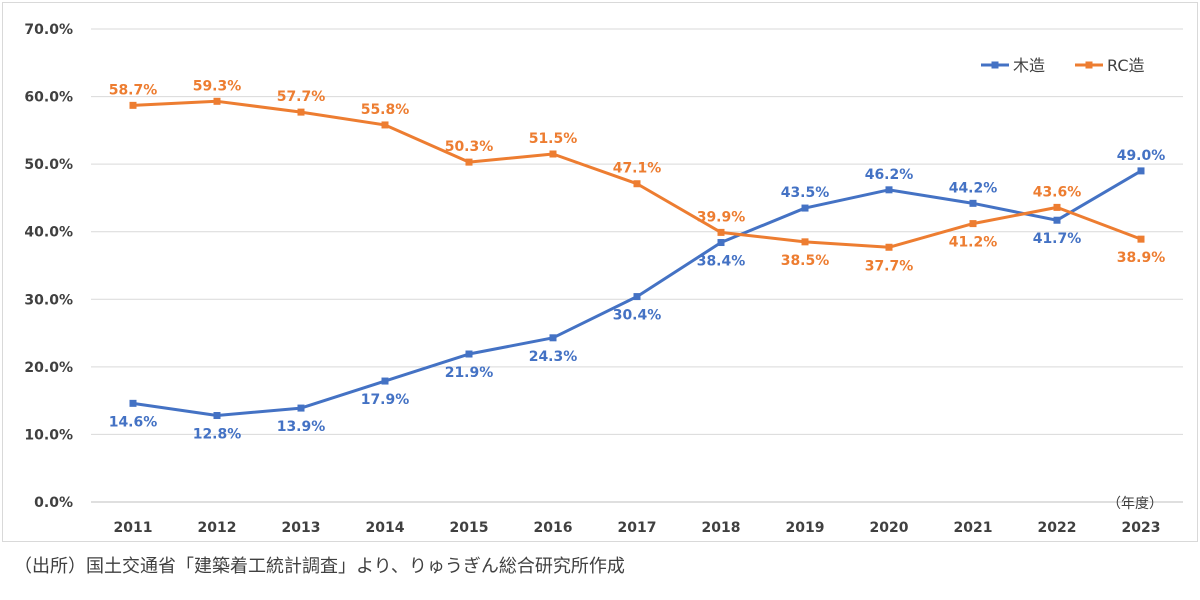  I want to click on data-label: 58.7%, so click(133, 90).